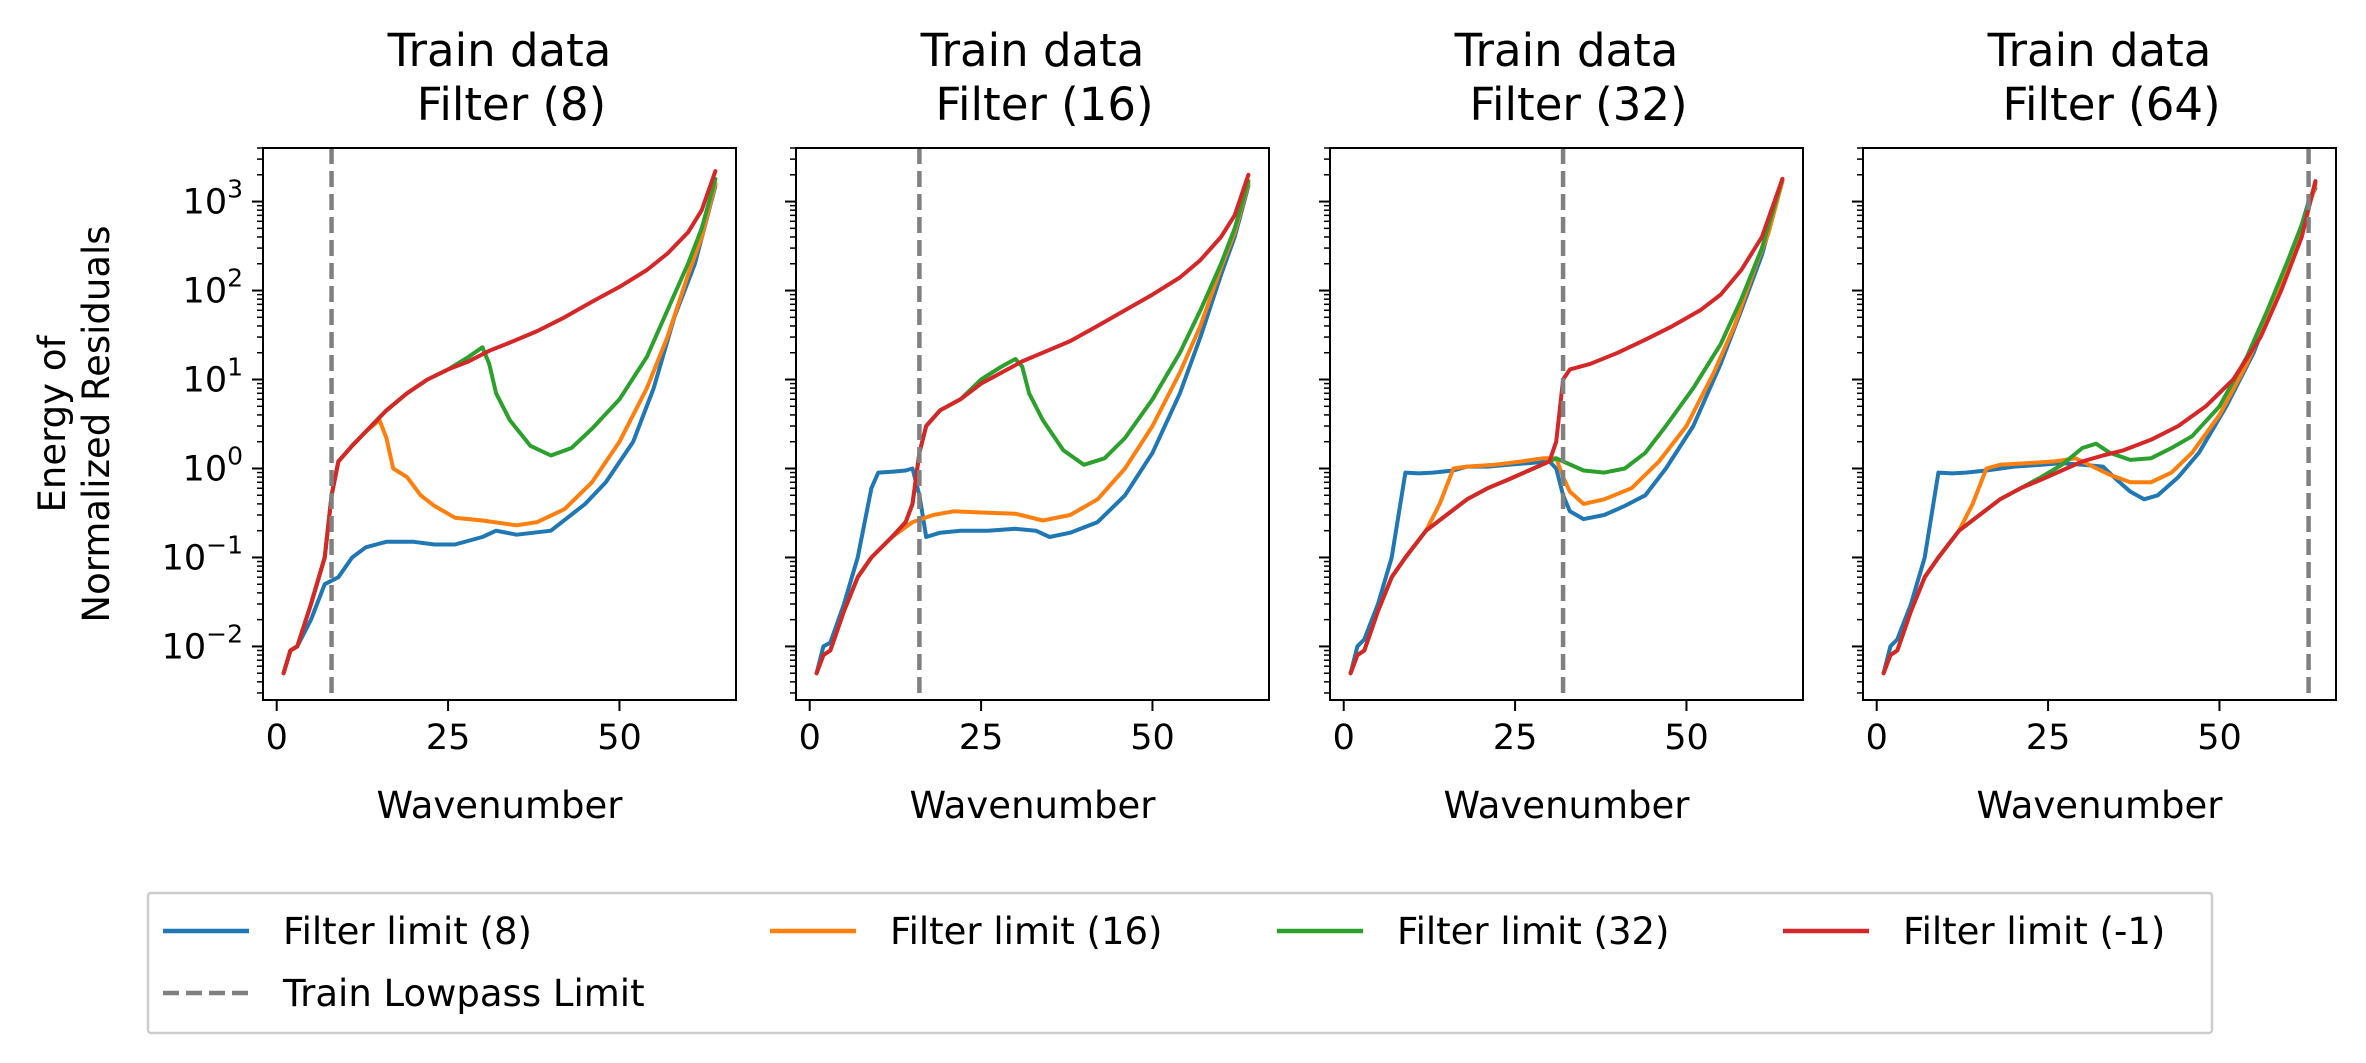 This screenshot has height=1063, width=2366. What do you see at coordinates (1026, 931) in the screenshot?
I see `legend-label: Filter limit (16)` at bounding box center [1026, 931].